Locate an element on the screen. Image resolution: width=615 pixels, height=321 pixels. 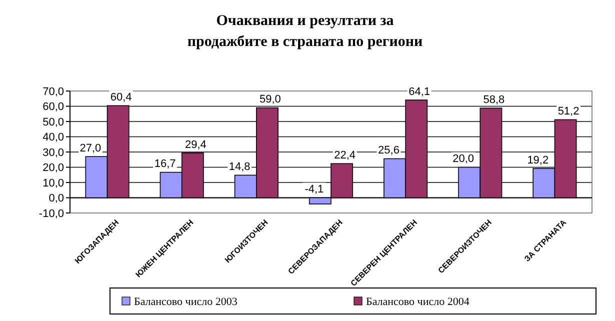
data-label: 60,4 is located at coordinates (121, 97).